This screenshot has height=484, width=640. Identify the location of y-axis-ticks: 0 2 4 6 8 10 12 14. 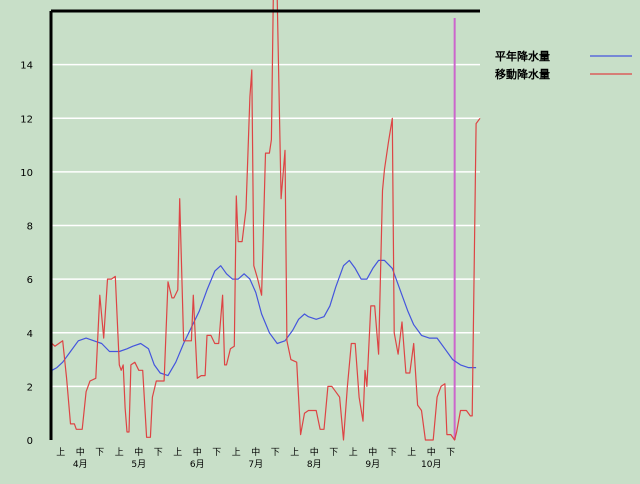
(26, 254).